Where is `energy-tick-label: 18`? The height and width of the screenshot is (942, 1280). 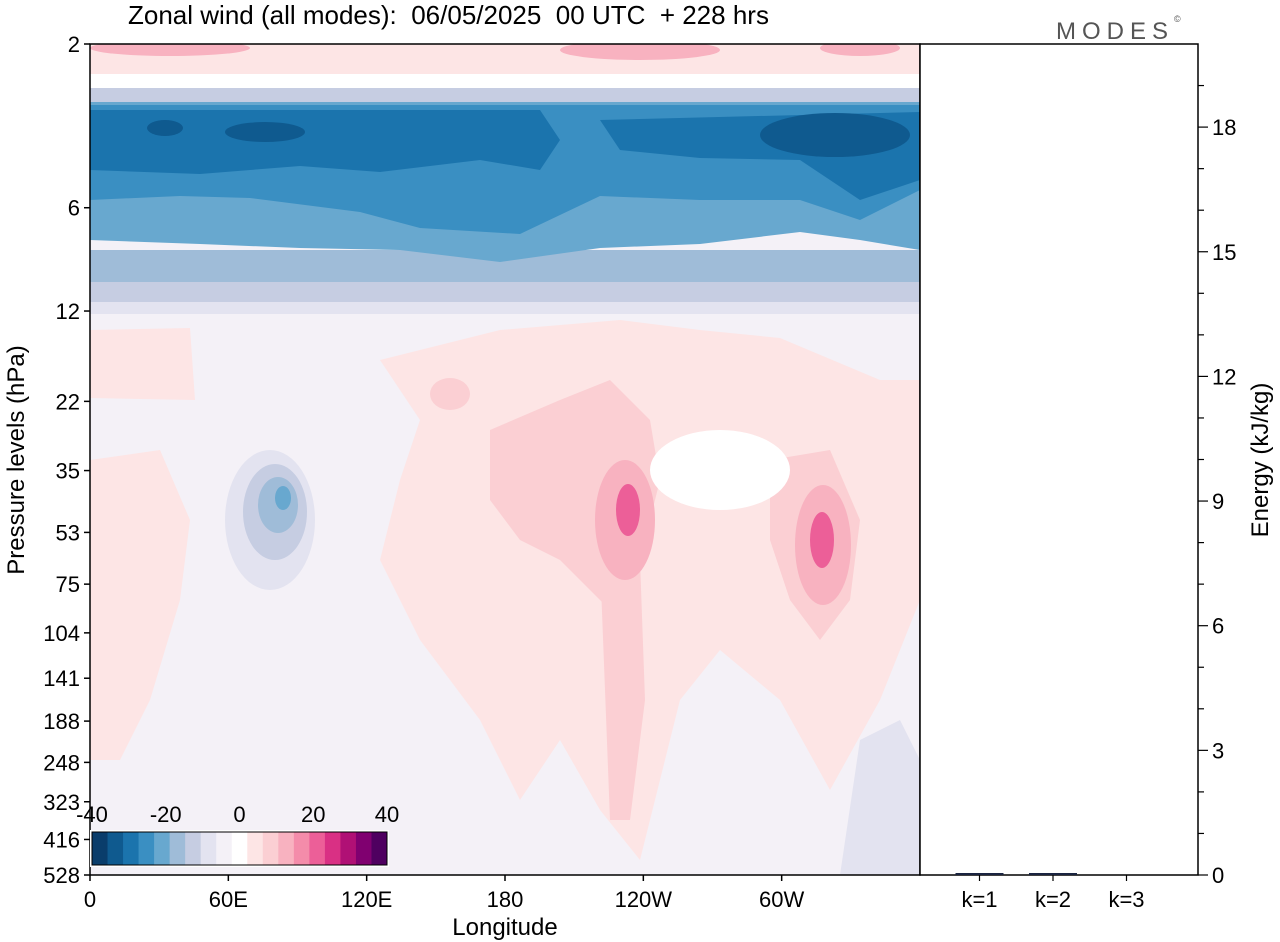
energy-tick-label: 18 is located at coordinates (1224, 127).